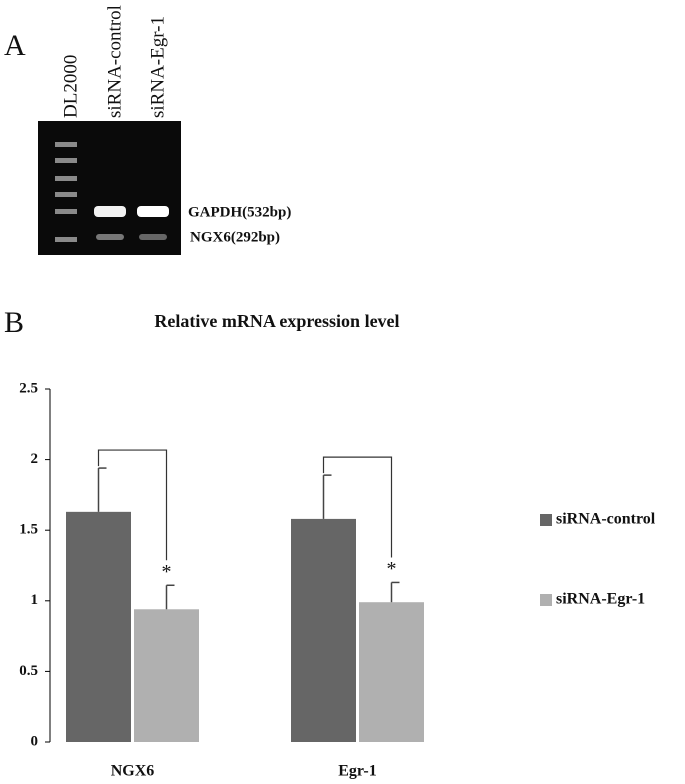  Describe the element at coordinates (28, 671) in the screenshot. I see `y-tick-label: 0.5` at that location.